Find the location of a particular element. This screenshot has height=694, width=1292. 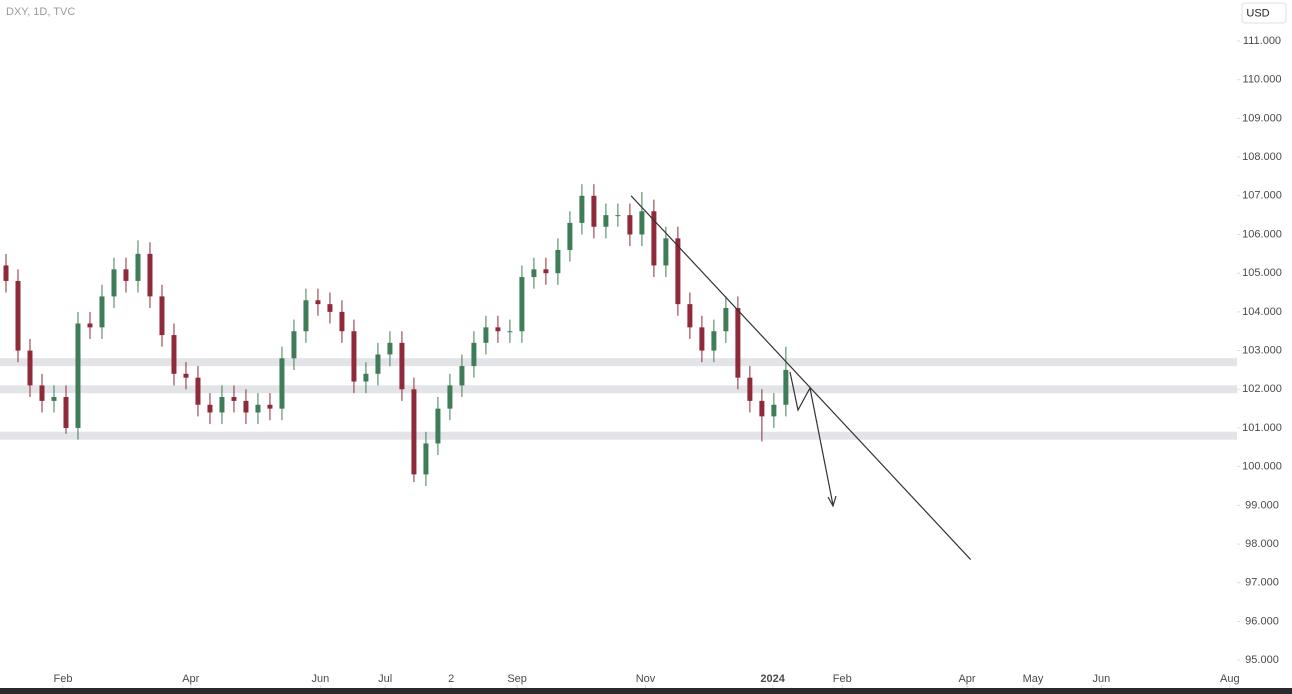

y-tick-label: 95.000 is located at coordinates (1262, 660).